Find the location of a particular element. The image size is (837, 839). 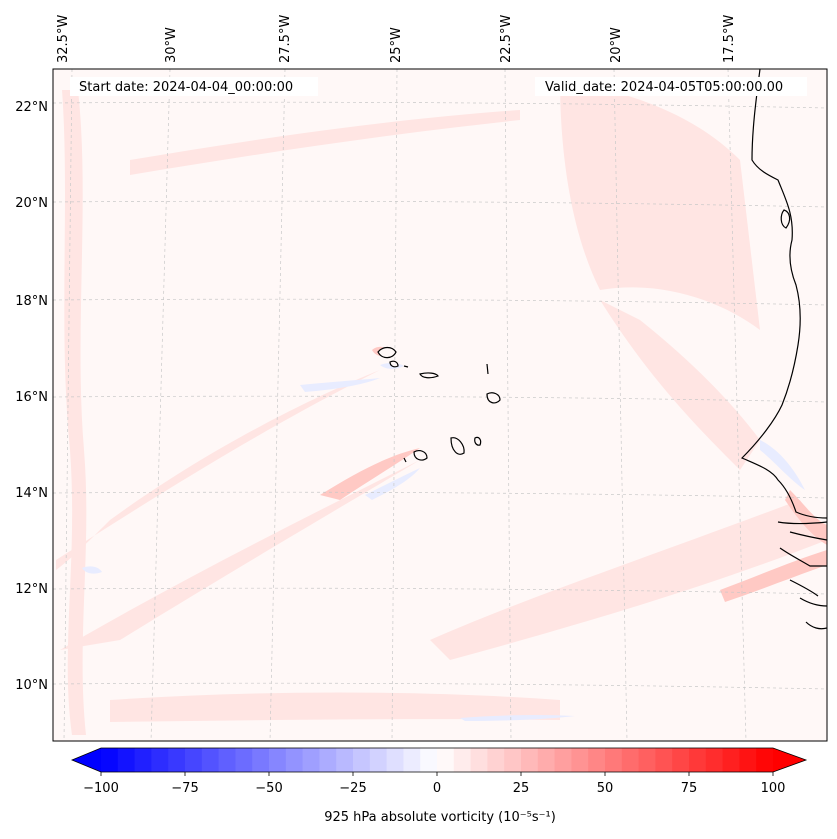

colorbar-tick-label: −25 is located at coordinates (352, 788).